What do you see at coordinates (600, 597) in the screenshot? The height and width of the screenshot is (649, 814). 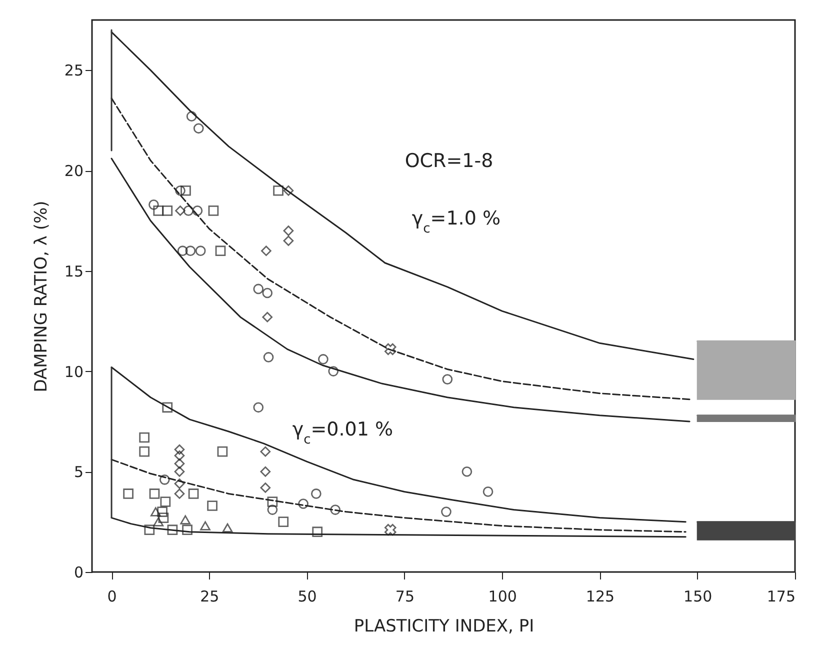 I see `x-tick-label: 125` at bounding box center [600, 597].